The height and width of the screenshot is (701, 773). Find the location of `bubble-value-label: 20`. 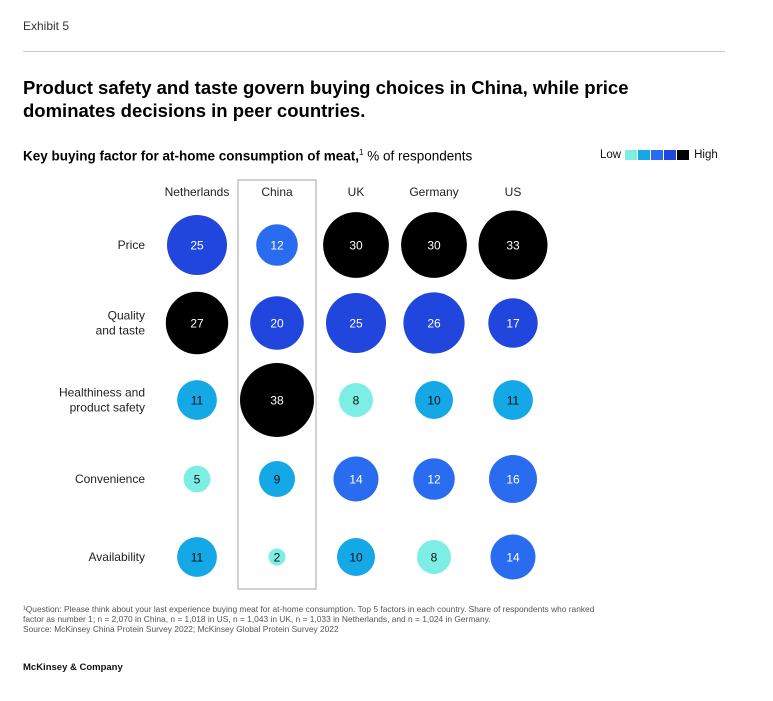

bubble-value-label: 20 is located at coordinates (277, 324).